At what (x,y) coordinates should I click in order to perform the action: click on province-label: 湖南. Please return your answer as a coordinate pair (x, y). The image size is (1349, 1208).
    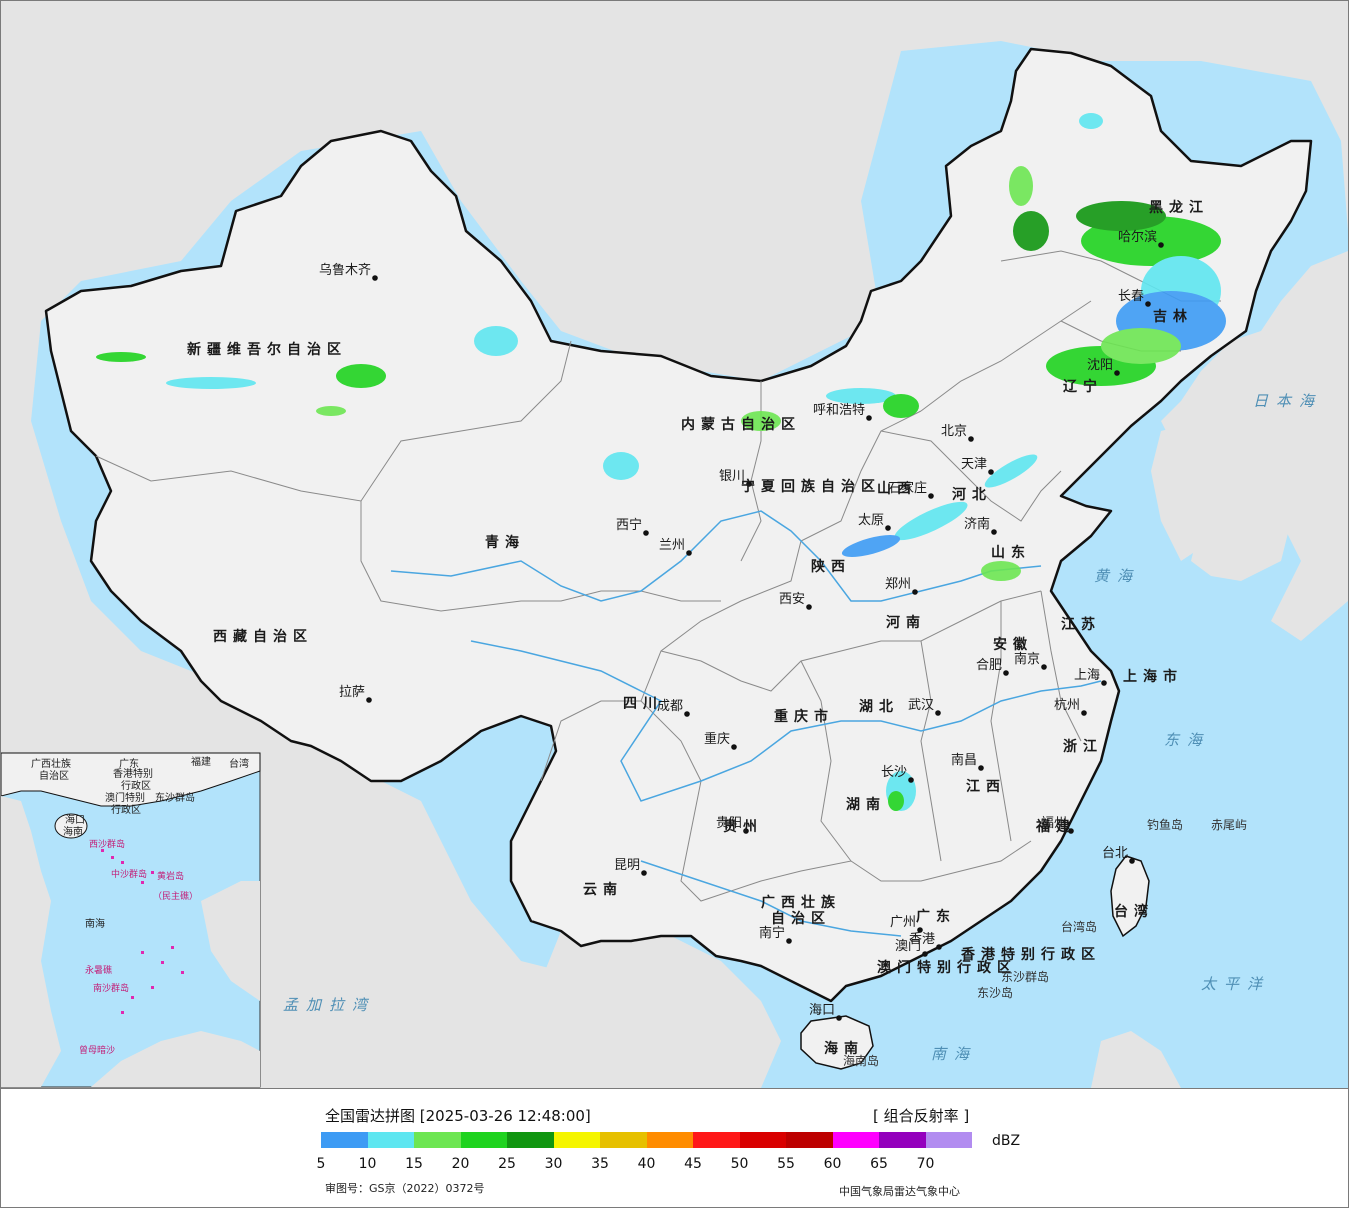
    Looking at the image, I should click on (866, 804).